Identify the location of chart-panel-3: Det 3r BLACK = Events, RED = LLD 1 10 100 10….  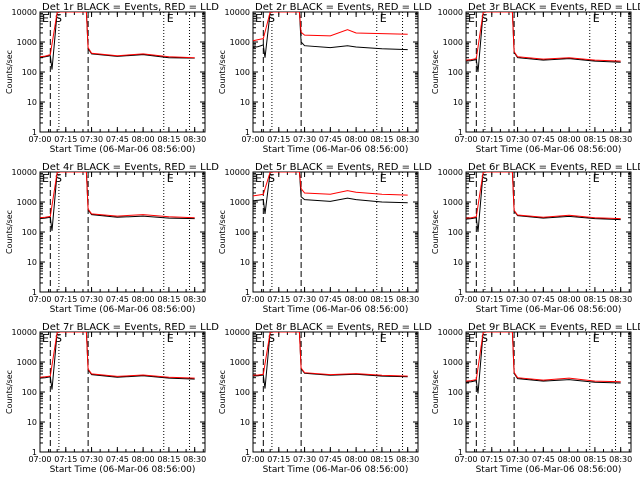
(535, 78).